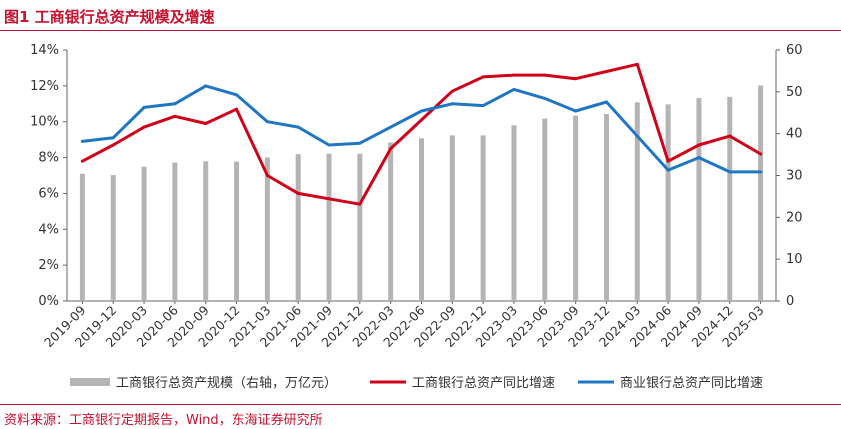 The height and width of the screenshot is (429, 841). Describe the element at coordinates (44, 86) in the screenshot. I see `left-tick-label: 12%` at that location.